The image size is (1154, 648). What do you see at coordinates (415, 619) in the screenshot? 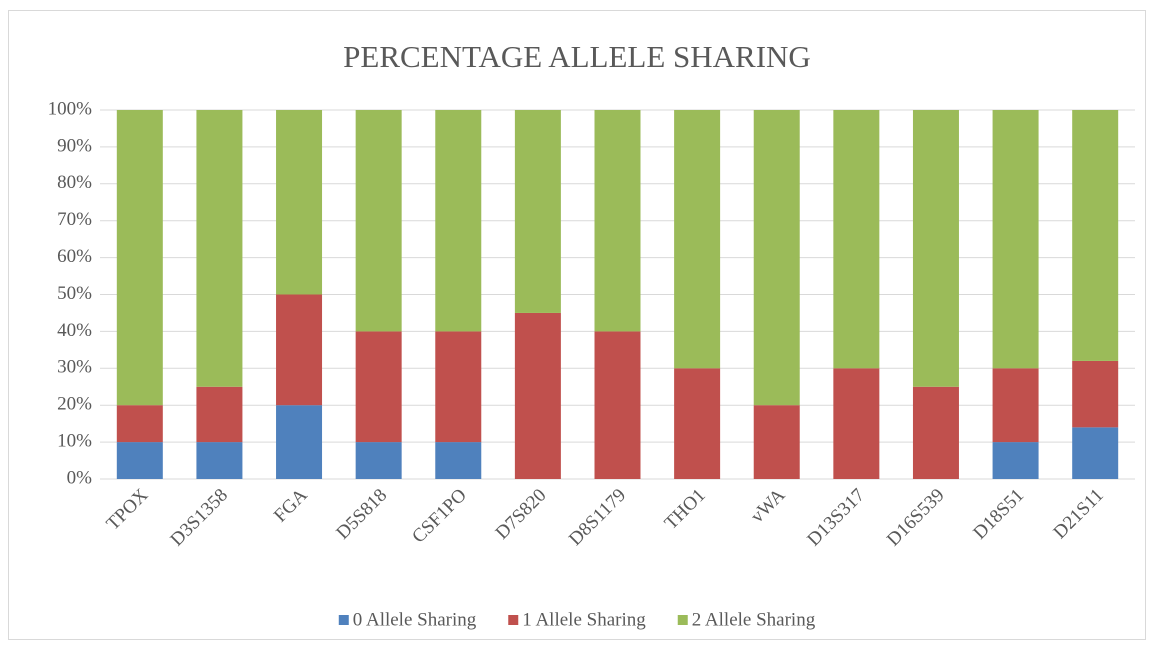
I see `legend-label: 0 Allele Sharing` at bounding box center [415, 619].